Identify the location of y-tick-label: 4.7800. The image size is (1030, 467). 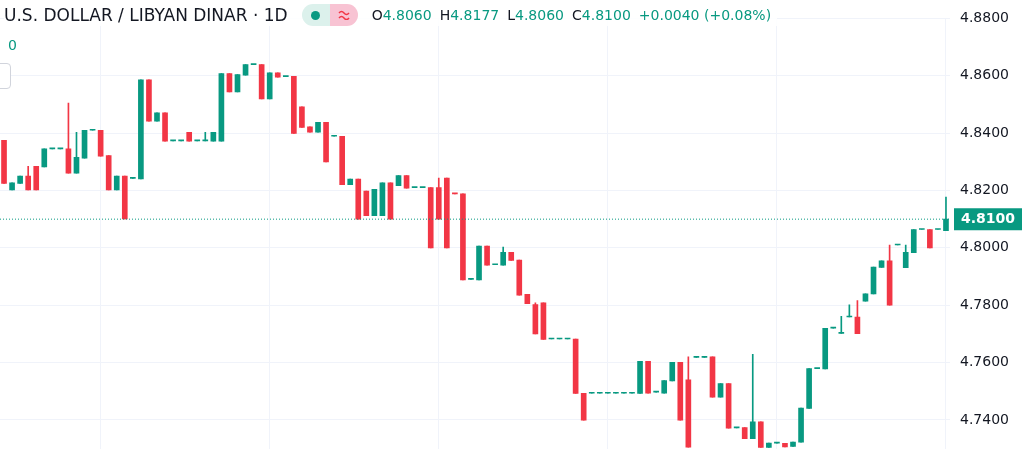
(984, 303).